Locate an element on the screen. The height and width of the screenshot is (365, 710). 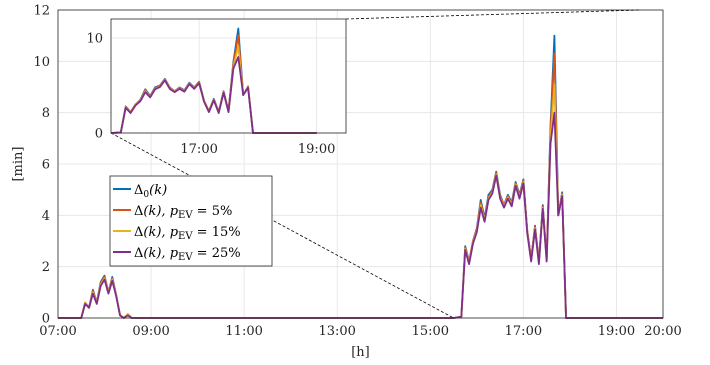
inset-x-tick-label: 17:00 is located at coordinates (198, 149).